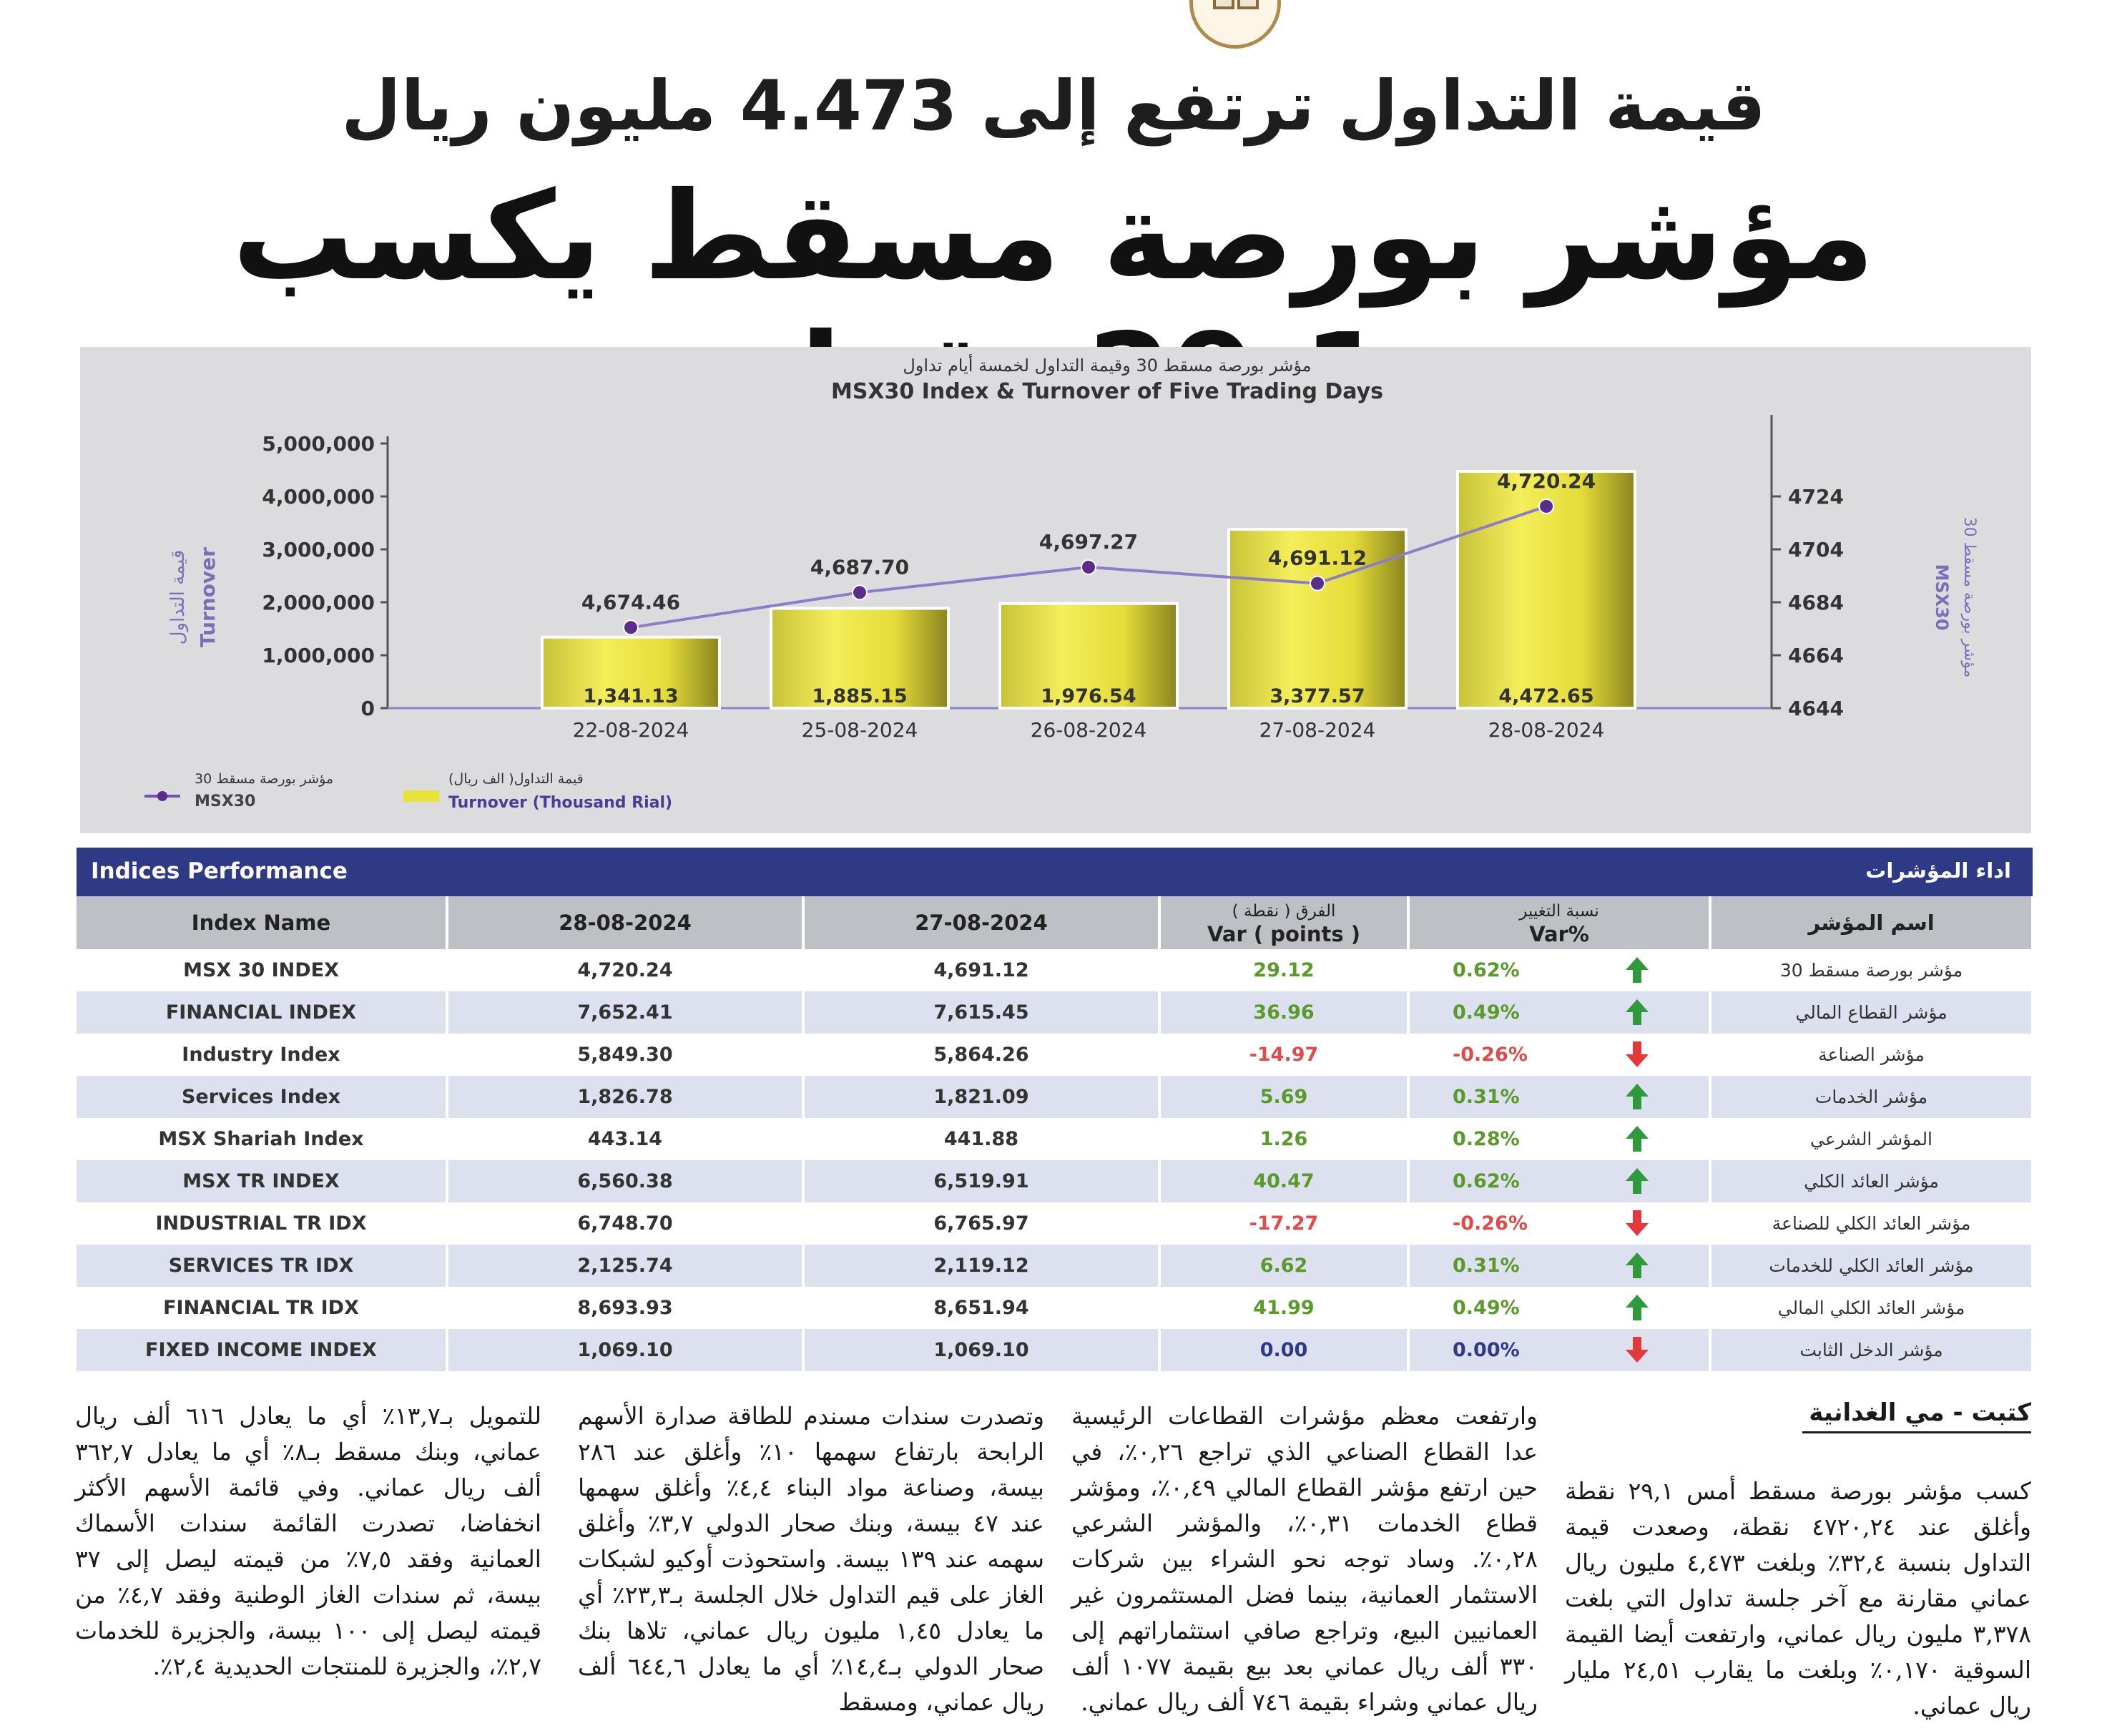  I want to click on x-tick-label: 25-08-2024, so click(860, 730).